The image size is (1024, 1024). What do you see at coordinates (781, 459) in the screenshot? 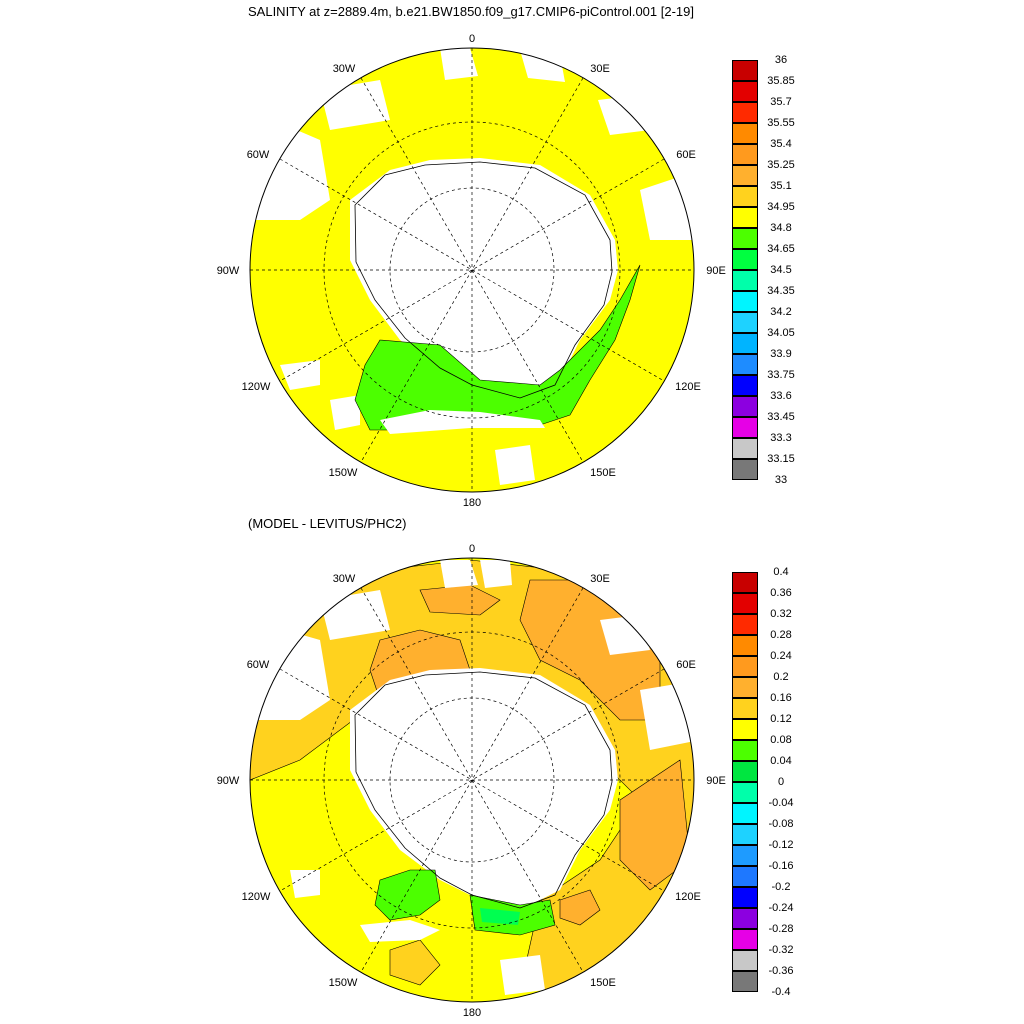
I see `top-colorbar-label: 33.15` at bounding box center [781, 459].